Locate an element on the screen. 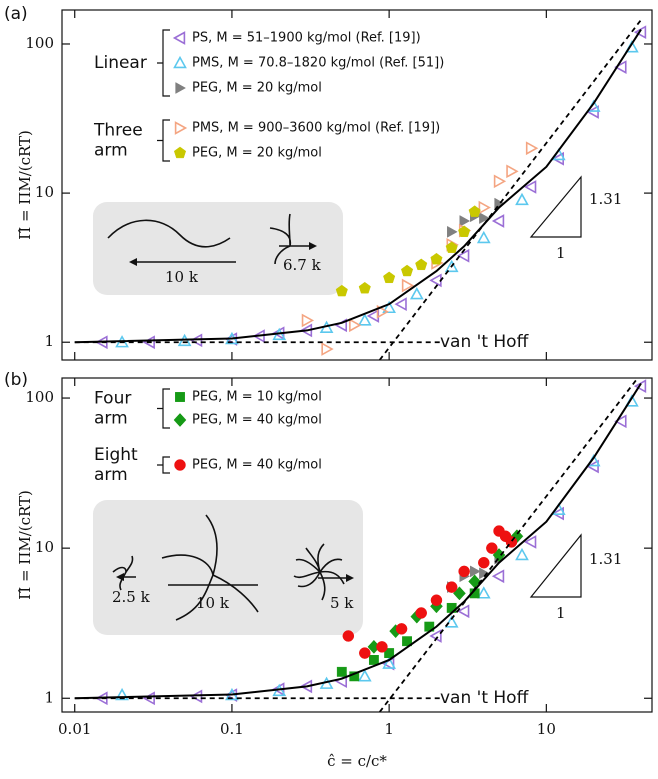  annotation: 1 is located at coordinates (561, 613).